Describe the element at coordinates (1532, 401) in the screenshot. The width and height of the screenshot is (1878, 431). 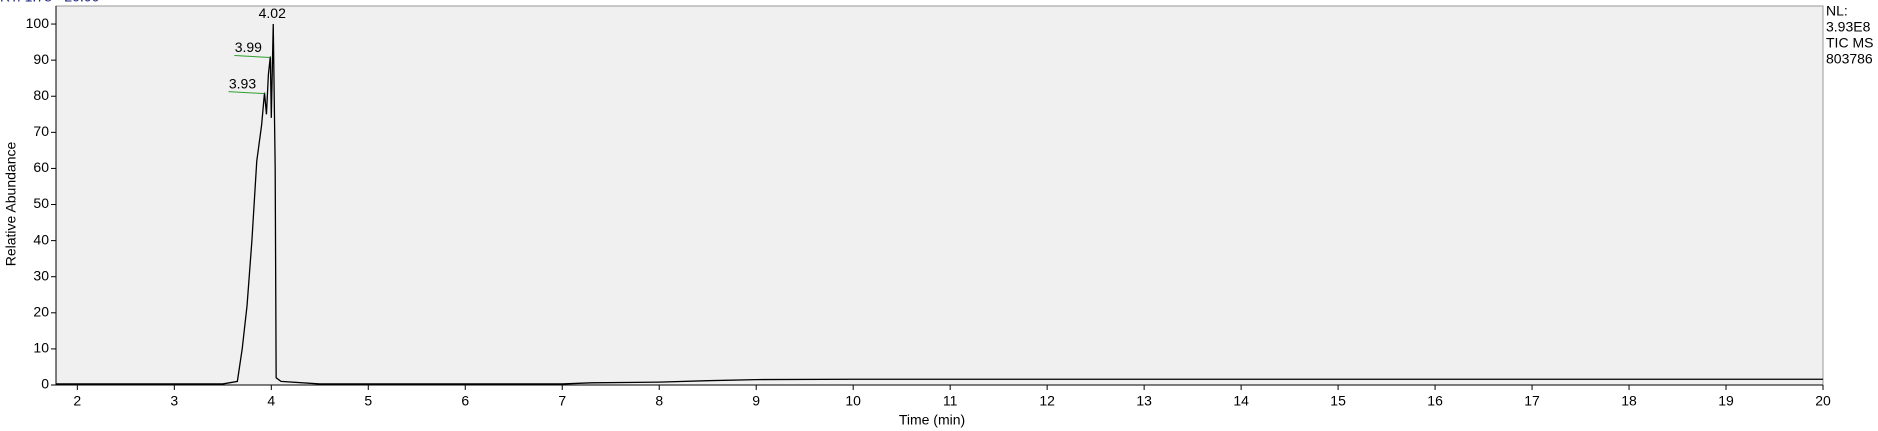
I see `x-tick-label: 17` at that location.